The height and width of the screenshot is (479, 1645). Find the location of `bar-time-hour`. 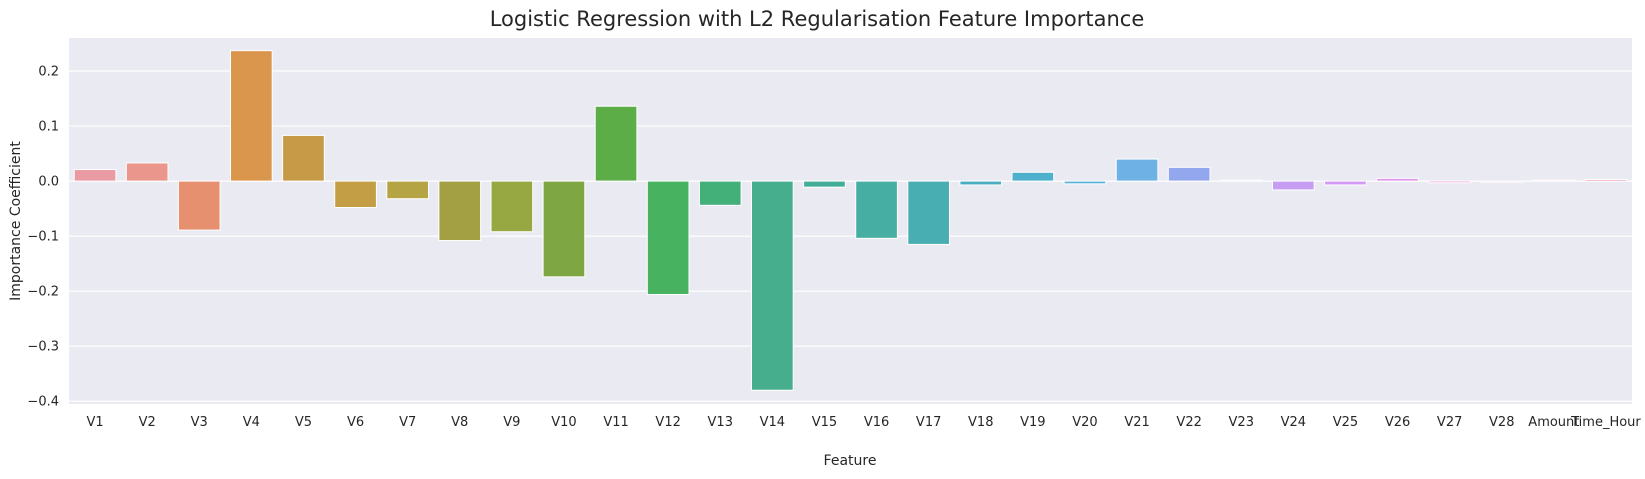

bar-time-hour is located at coordinates (1606, 180).